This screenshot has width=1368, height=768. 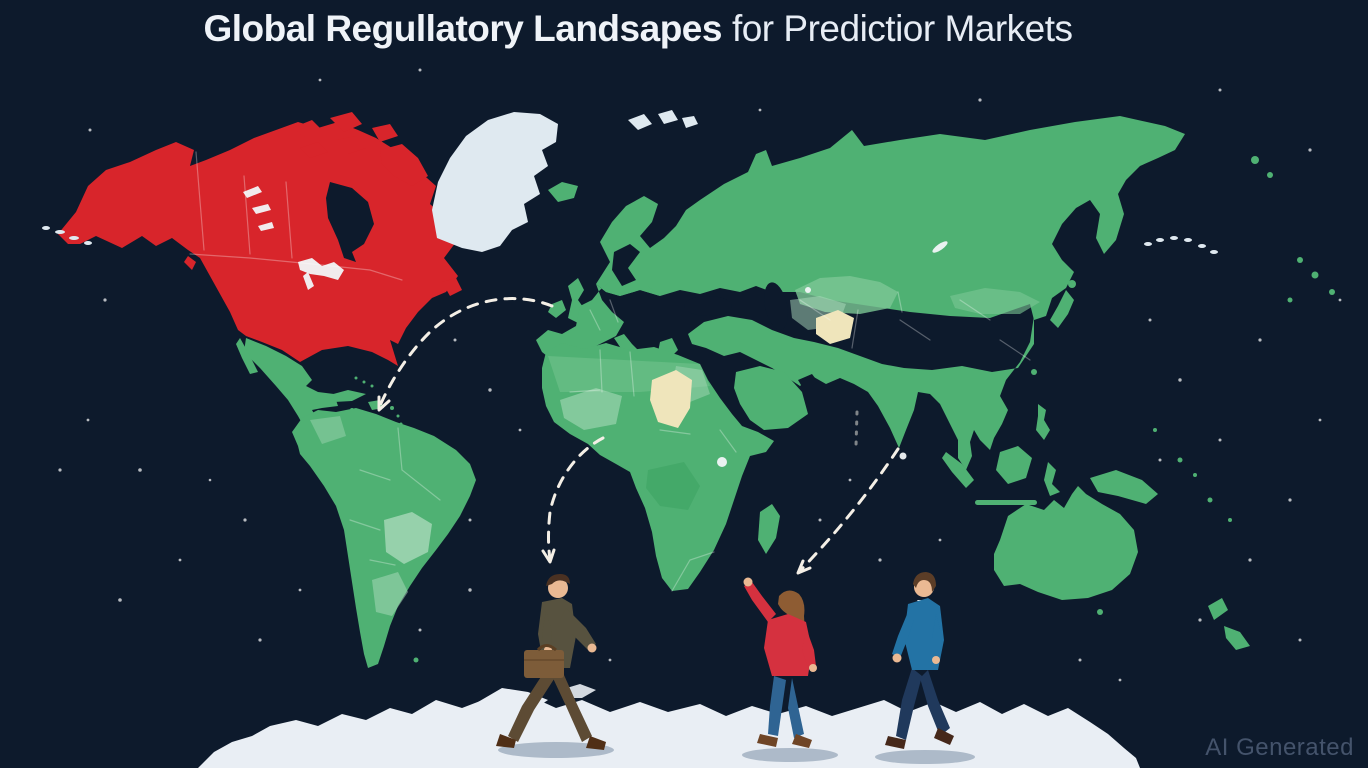 What do you see at coordinates (462, 28) in the screenshot?
I see `title-emphasis: Global Regullatory Landsapes` at bounding box center [462, 28].